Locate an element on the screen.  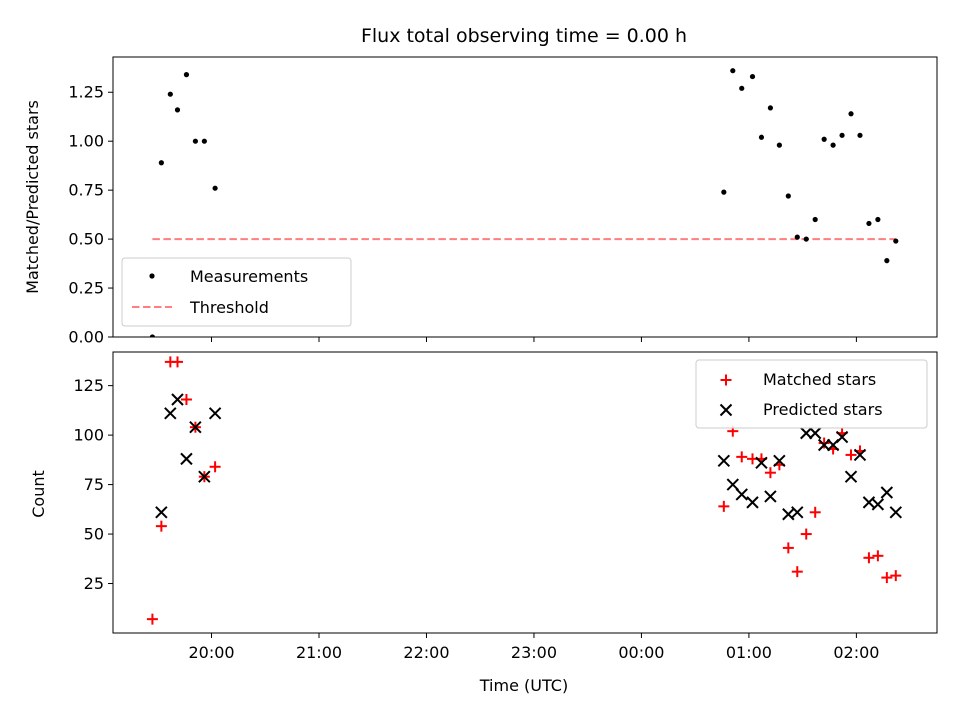
bottom-x-tick-label: 00:00 is located at coordinates (641, 652).